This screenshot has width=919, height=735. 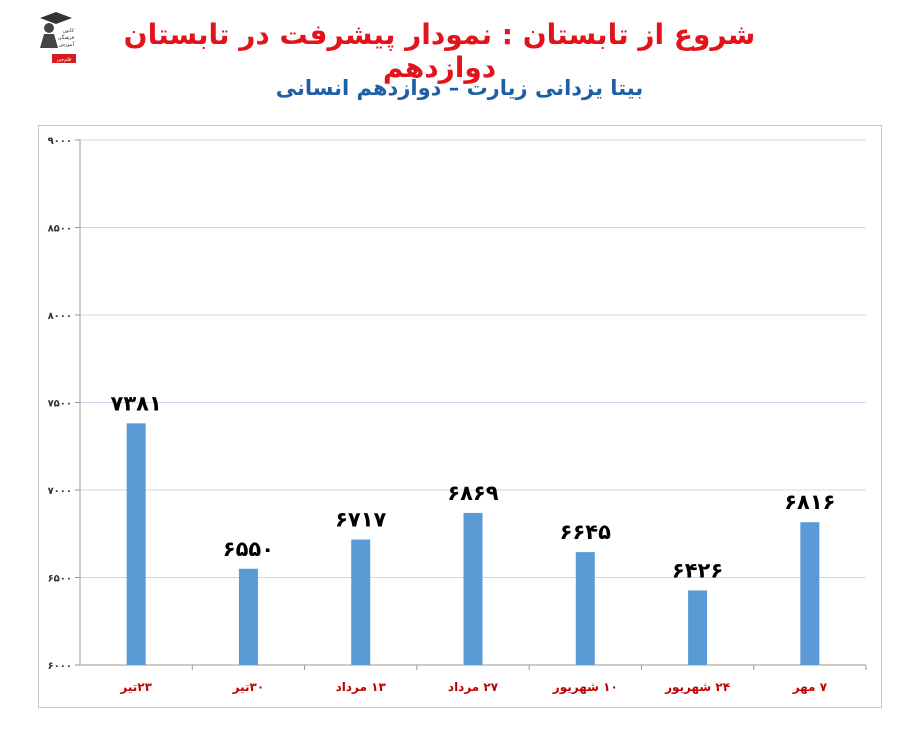 What do you see at coordinates (60, 229) in the screenshot?
I see `y-tick-label: ۸۵۰۰` at bounding box center [60, 229].